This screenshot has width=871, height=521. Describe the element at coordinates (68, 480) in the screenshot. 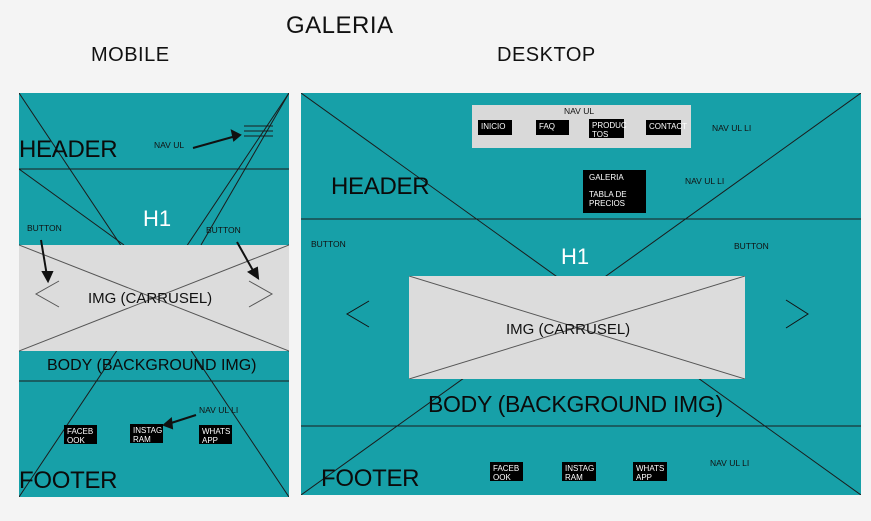

I see `mobile-footer-label: FOOTER` at that location.